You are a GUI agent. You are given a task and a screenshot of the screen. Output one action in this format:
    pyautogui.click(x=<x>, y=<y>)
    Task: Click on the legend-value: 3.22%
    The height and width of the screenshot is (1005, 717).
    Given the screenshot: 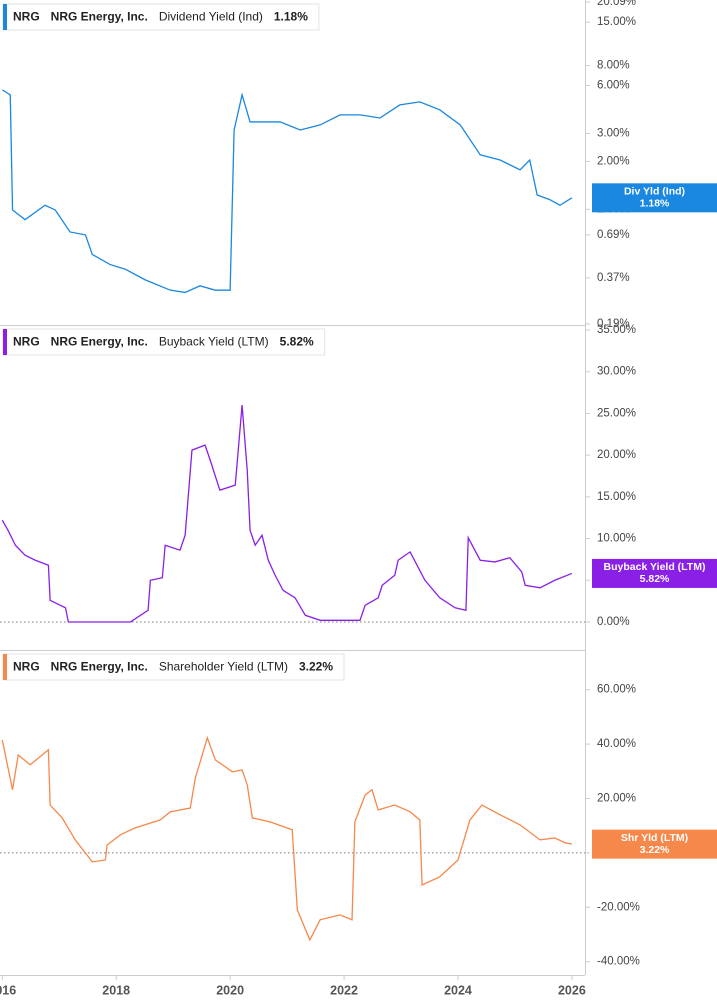 What is the action you would take?
    pyautogui.click(x=316, y=667)
    